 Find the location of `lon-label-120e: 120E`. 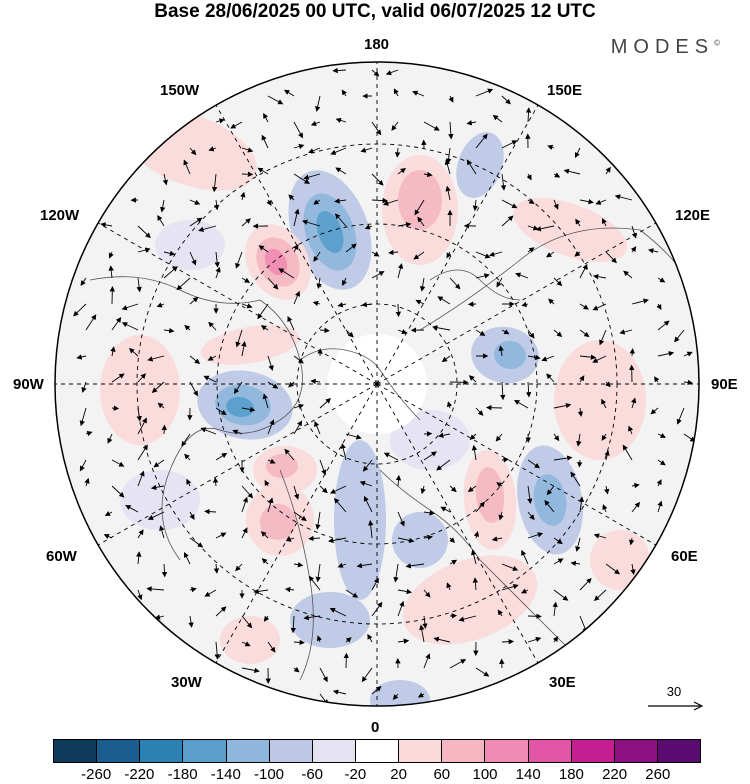

lon-label-120e: 120E is located at coordinates (692, 216).